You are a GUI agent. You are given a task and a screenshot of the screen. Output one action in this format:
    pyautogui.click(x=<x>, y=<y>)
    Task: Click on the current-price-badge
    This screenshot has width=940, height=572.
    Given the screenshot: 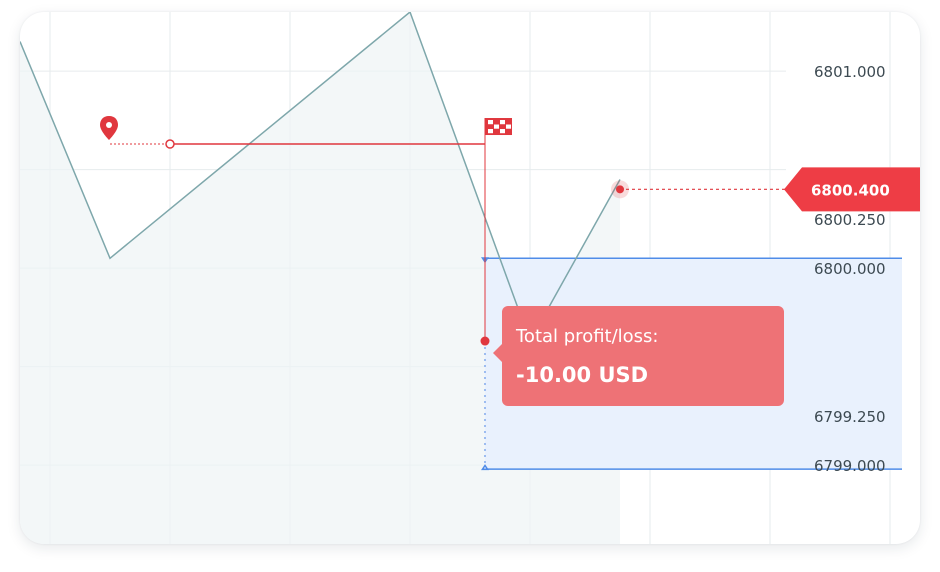 What is the action you would take?
    pyautogui.click(x=852, y=189)
    